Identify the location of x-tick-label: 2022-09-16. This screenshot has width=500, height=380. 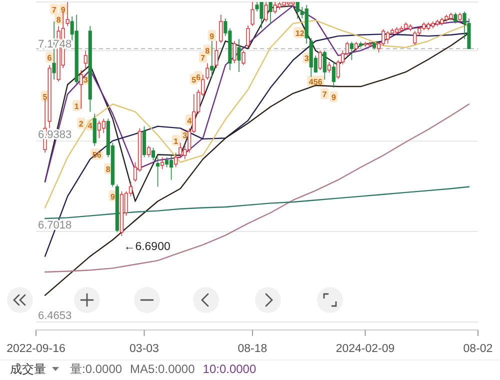
(36, 349).